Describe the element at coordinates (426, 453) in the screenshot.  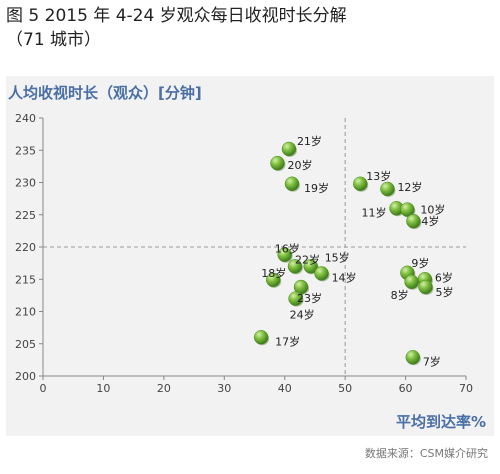
I see `source-note: 数据来源：CSM媒介研究` at that location.